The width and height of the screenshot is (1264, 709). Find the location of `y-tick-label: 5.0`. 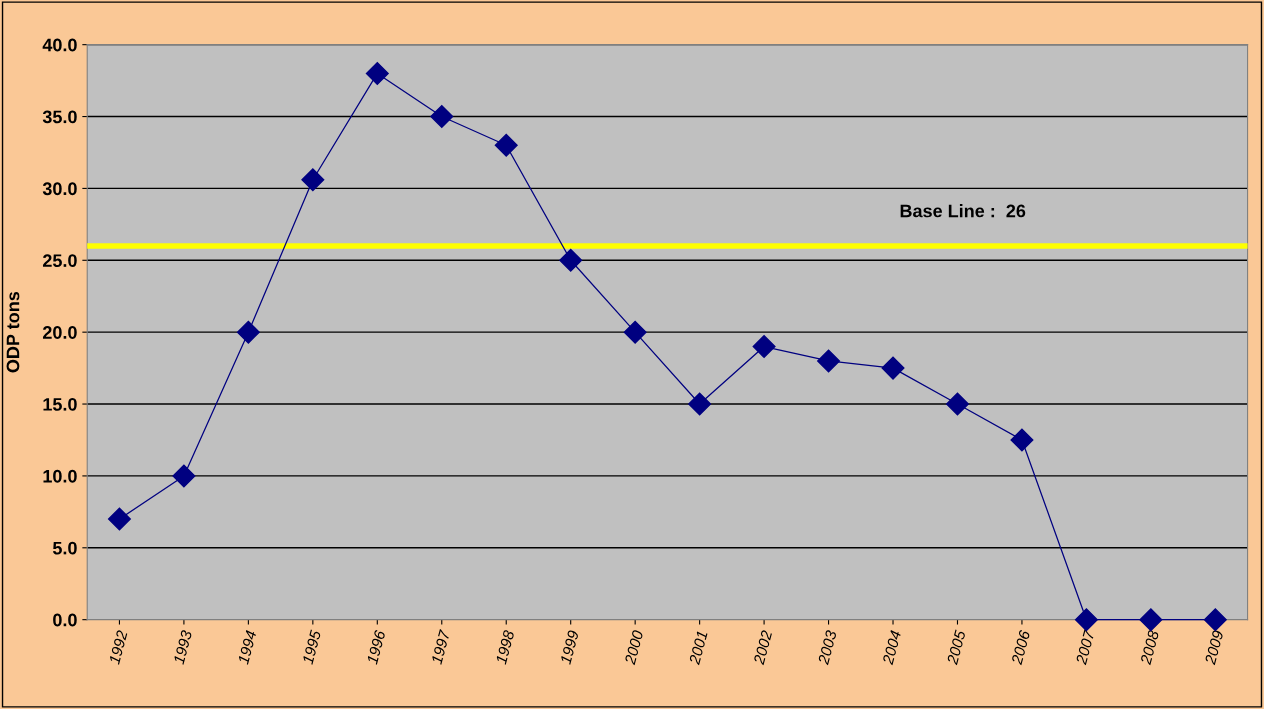

y-tick-label: 5.0 is located at coordinates (64, 548).